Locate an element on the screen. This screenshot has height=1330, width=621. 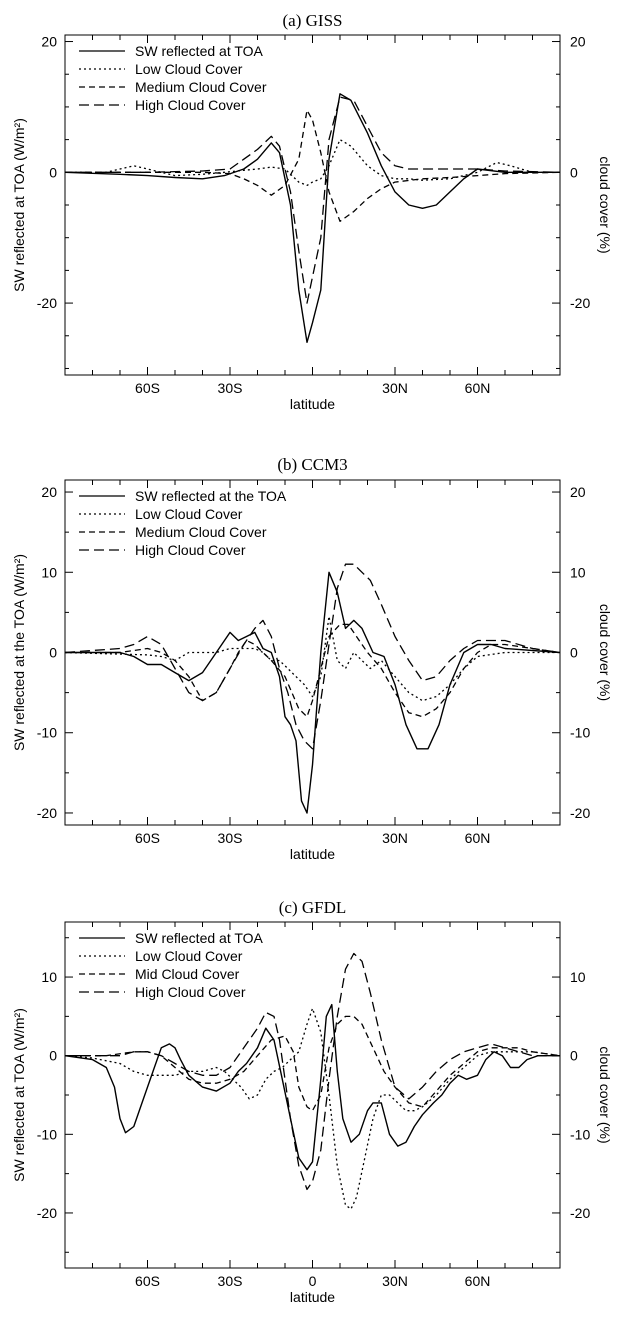
legend-label: Mid Cloud Cover is located at coordinates (187, 974).